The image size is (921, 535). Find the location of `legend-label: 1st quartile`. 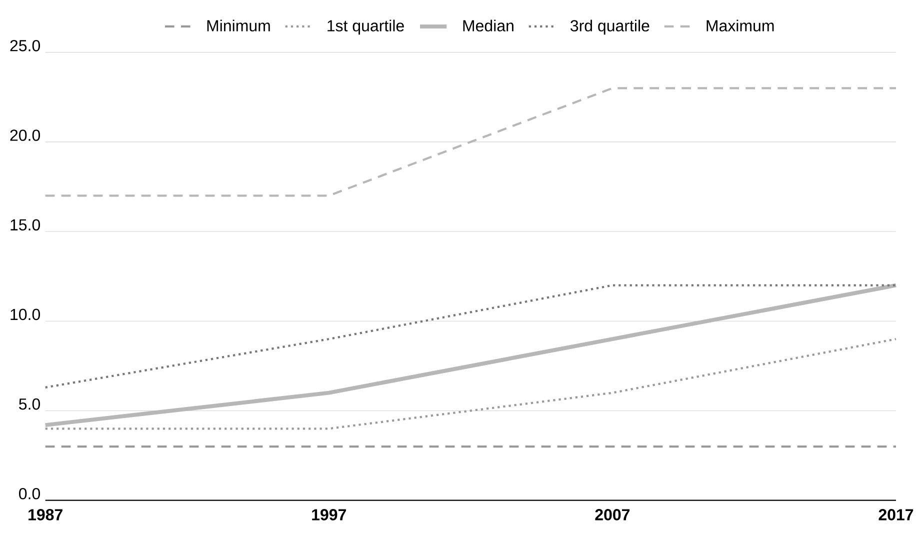

legend-label: 1st quartile is located at coordinates (366, 27).